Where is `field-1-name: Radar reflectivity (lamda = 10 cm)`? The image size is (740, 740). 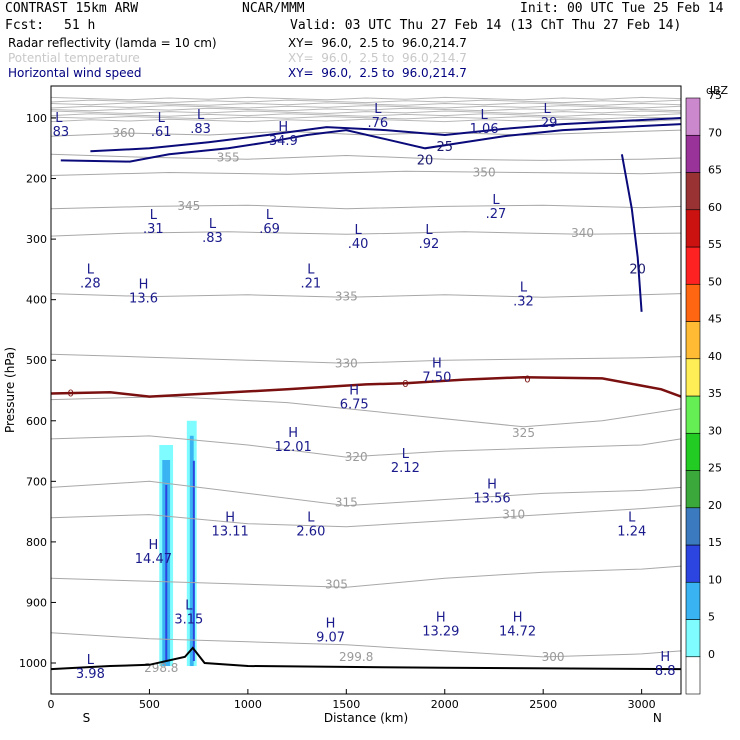
field-1-name: Radar reflectivity (lamda = 10 cm) is located at coordinates (112, 43).